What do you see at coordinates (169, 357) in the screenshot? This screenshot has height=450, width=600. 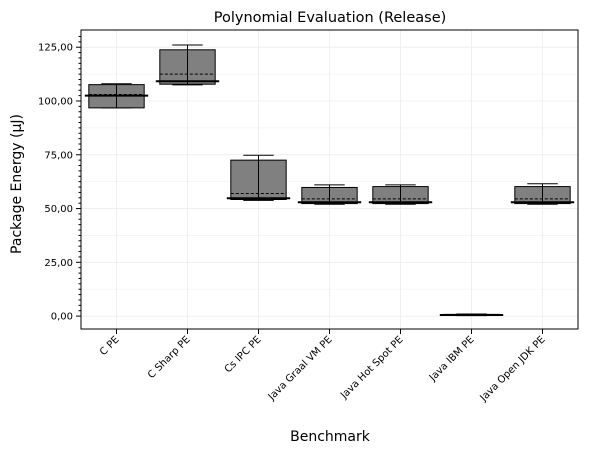 I see `x-tick-label: C Sharp PE` at bounding box center [169, 357].